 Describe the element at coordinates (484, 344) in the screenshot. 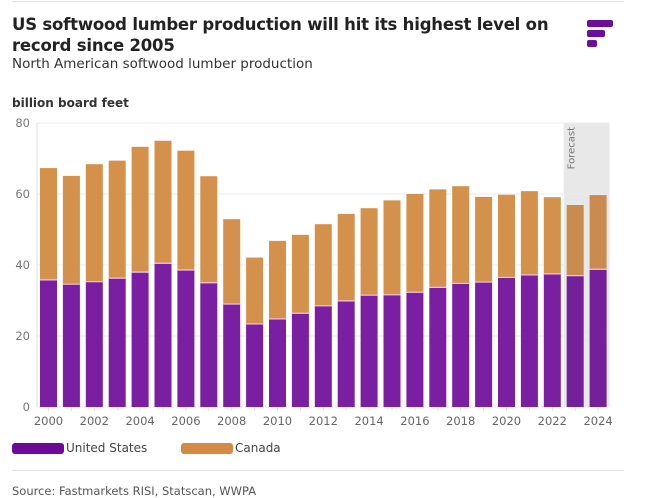

I see `bar-united-states-2019` at that location.